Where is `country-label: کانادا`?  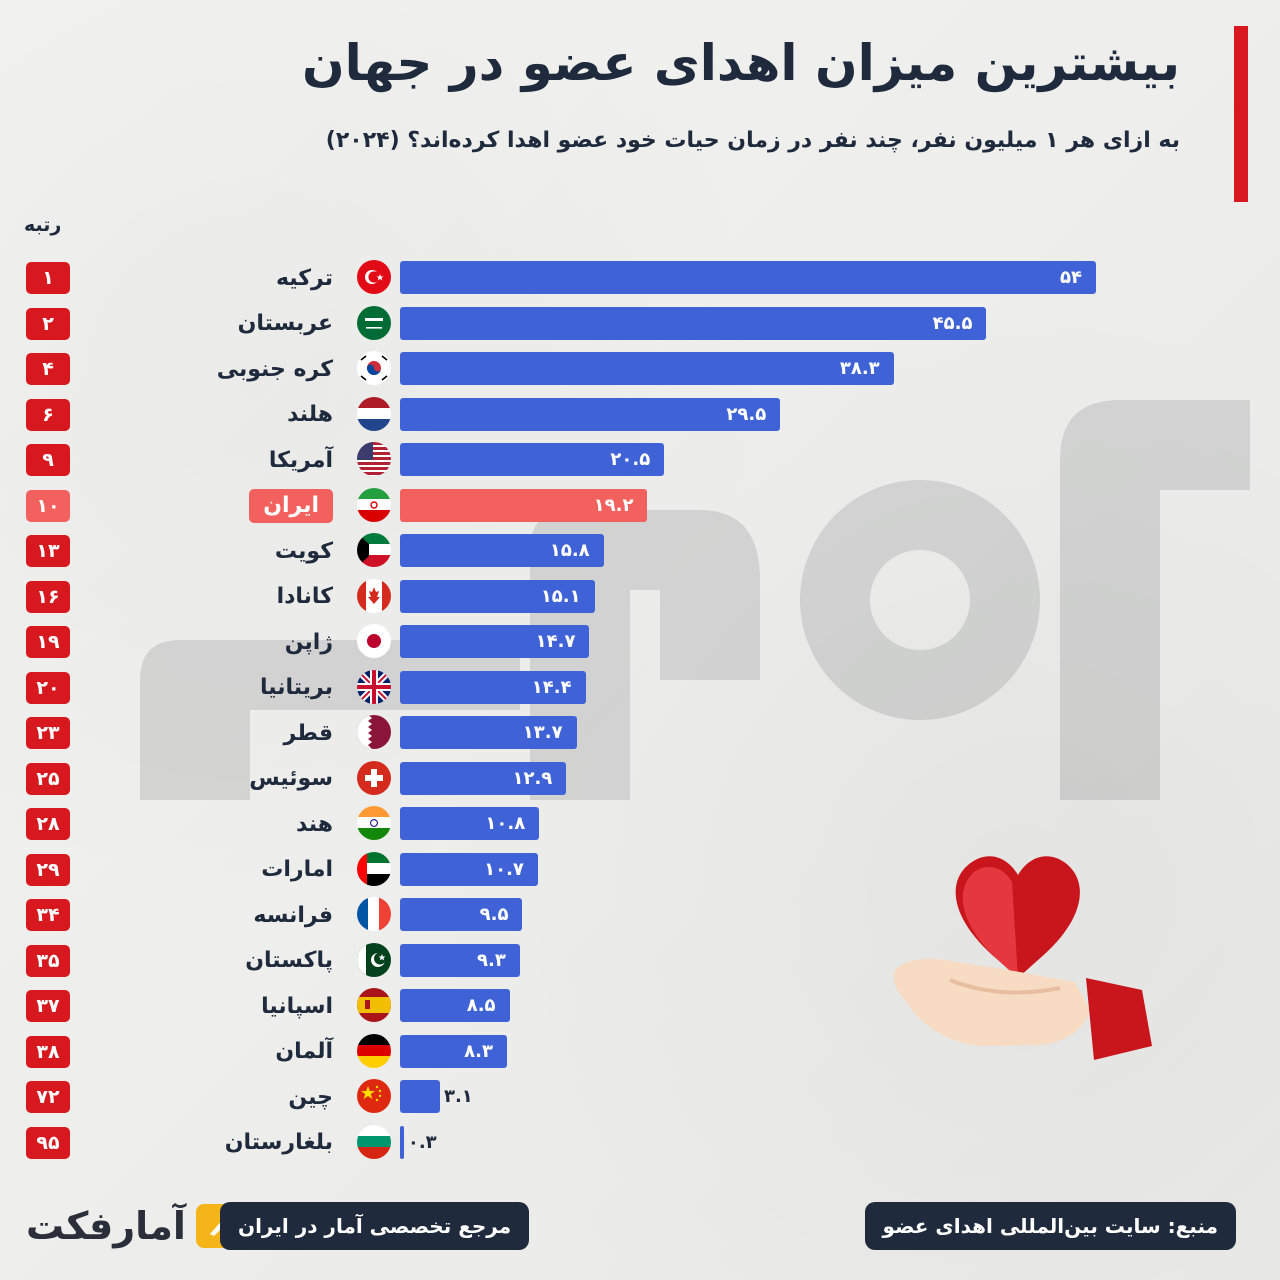 country-label: کانادا is located at coordinates (304, 596).